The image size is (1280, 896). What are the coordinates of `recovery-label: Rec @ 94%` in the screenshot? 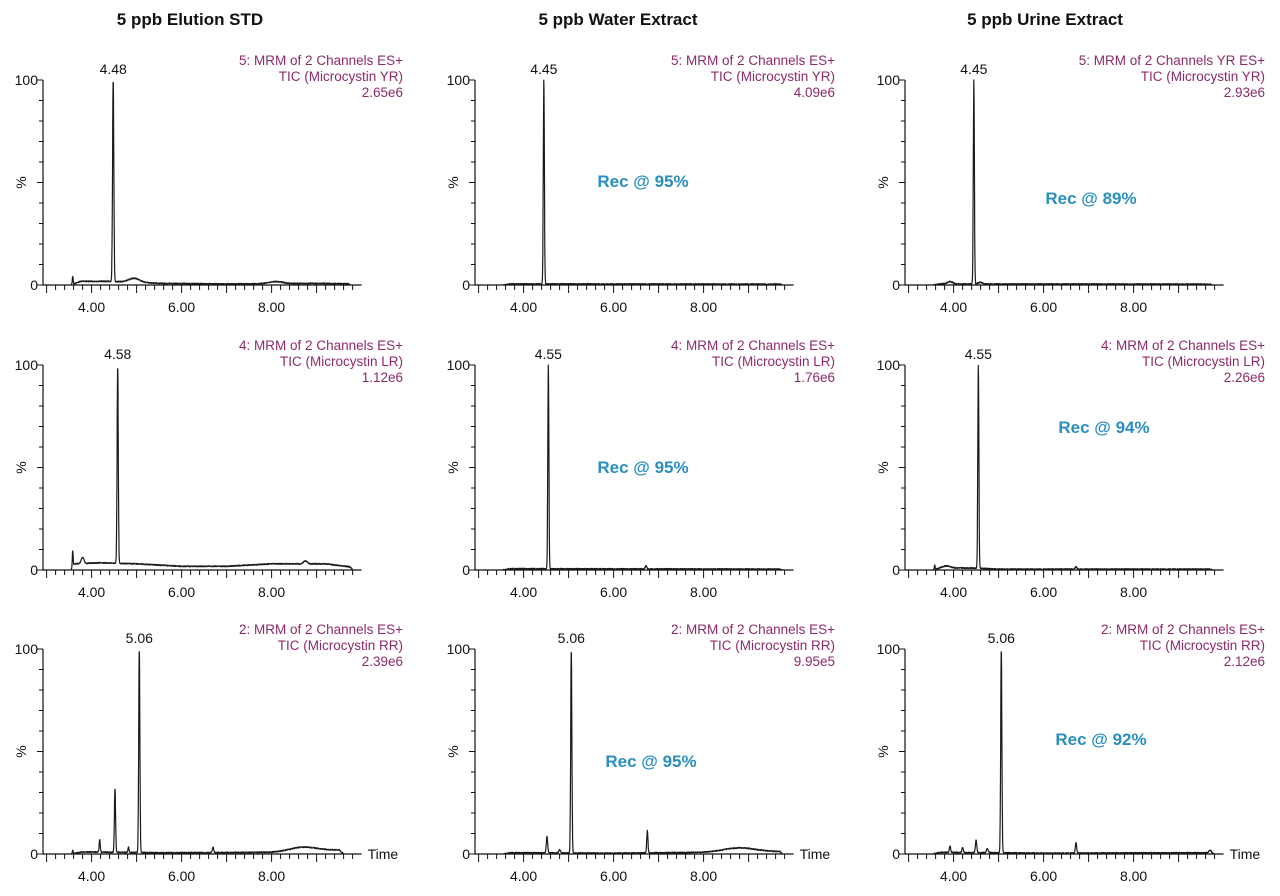 It's located at (1103, 427).